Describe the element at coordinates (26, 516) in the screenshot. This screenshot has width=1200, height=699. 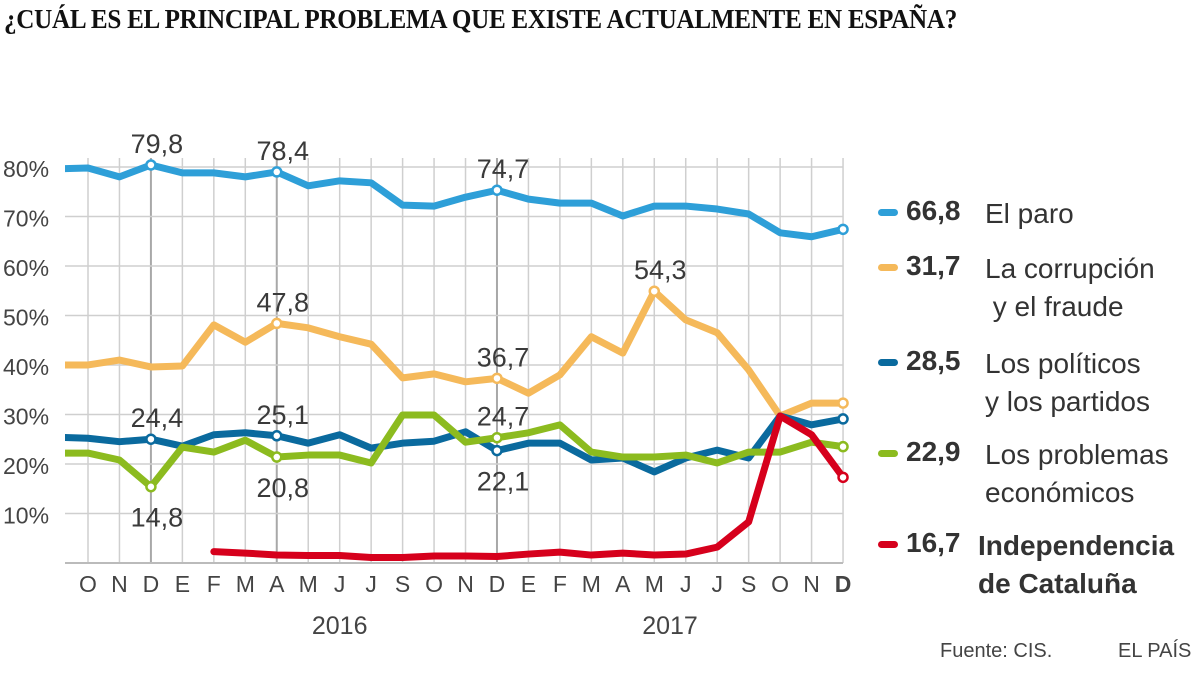
I see `y-tick-label: 10%` at that location.